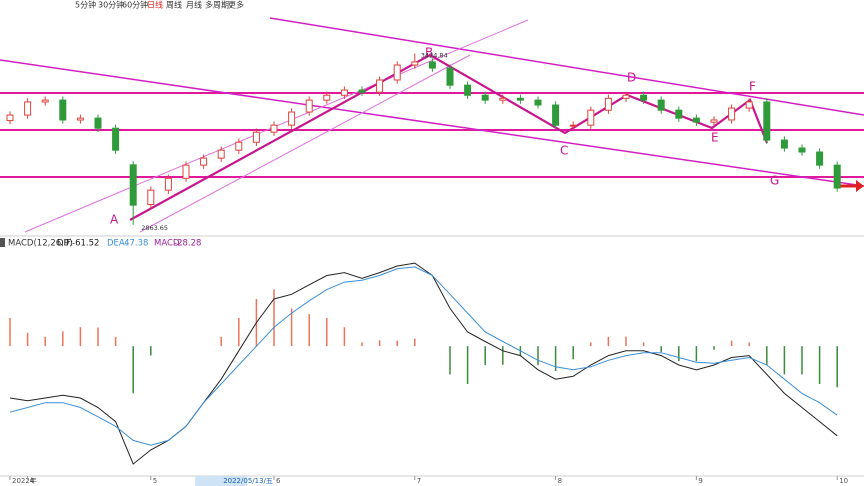  What do you see at coordinates (221, 481) in the screenshot?
I see `x-tick-highlight` at bounding box center [221, 481].